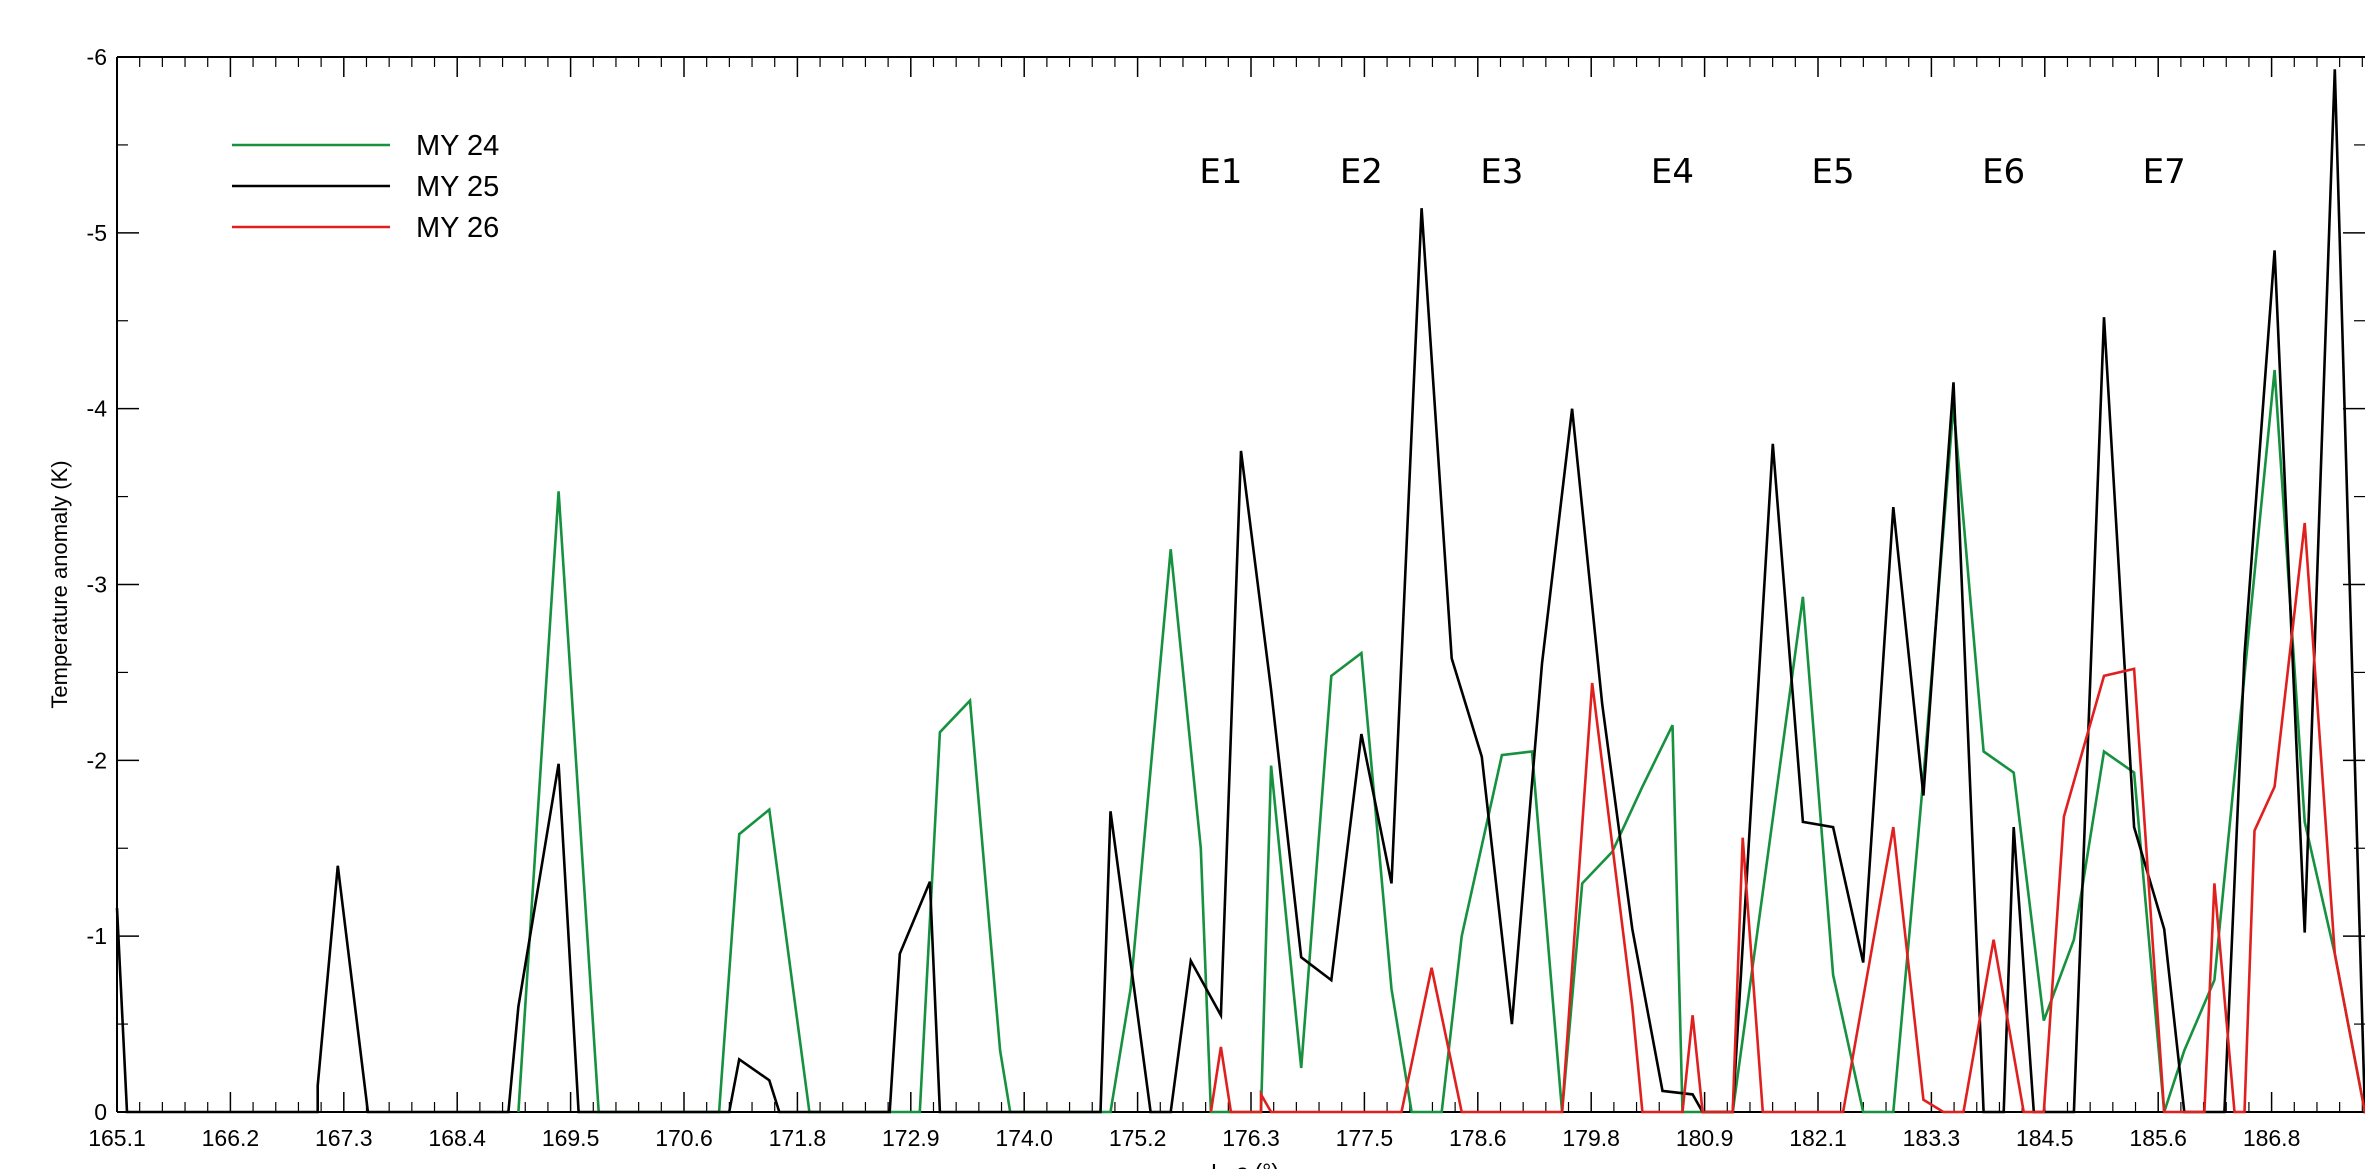  Describe the element at coordinates (100, 1112) in the screenshot. I see `y-tick-label: 0` at that location.